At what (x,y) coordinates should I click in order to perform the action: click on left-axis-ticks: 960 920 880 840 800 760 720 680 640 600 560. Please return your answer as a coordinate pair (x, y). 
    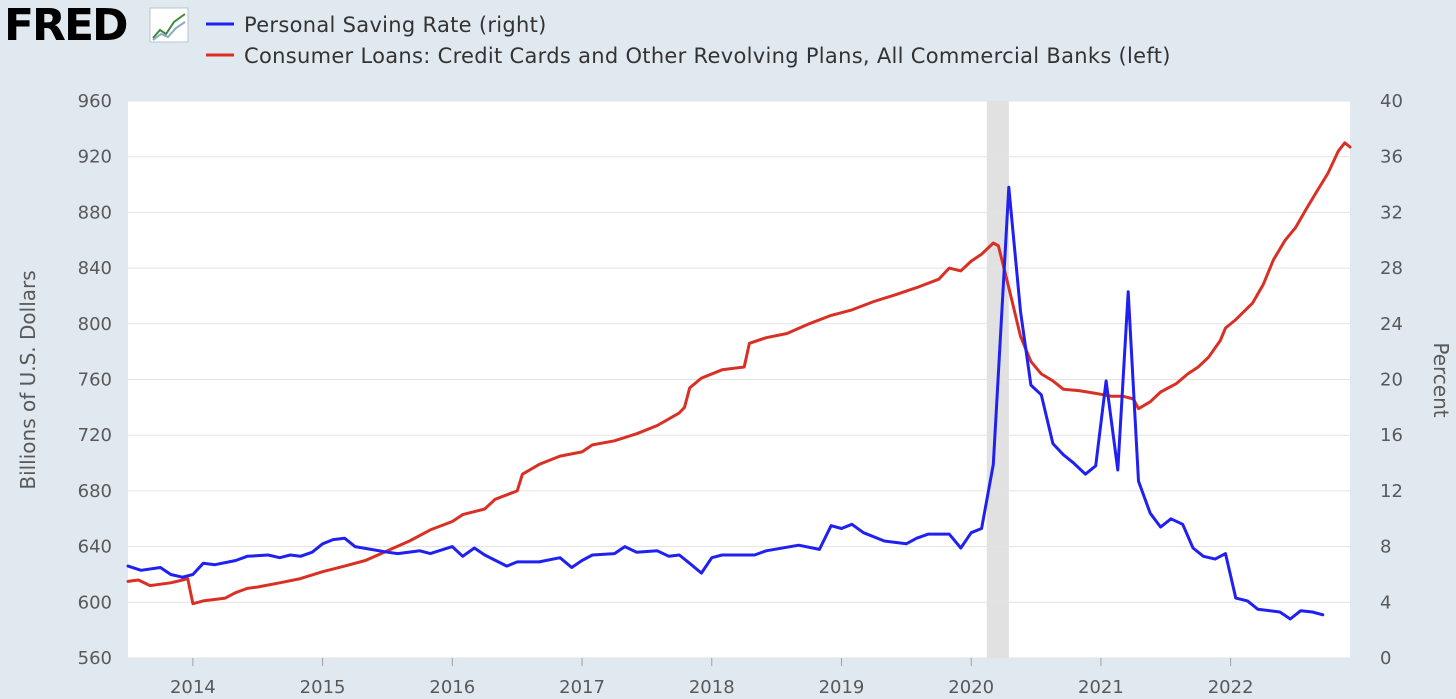
    Looking at the image, I should click on (95, 380).